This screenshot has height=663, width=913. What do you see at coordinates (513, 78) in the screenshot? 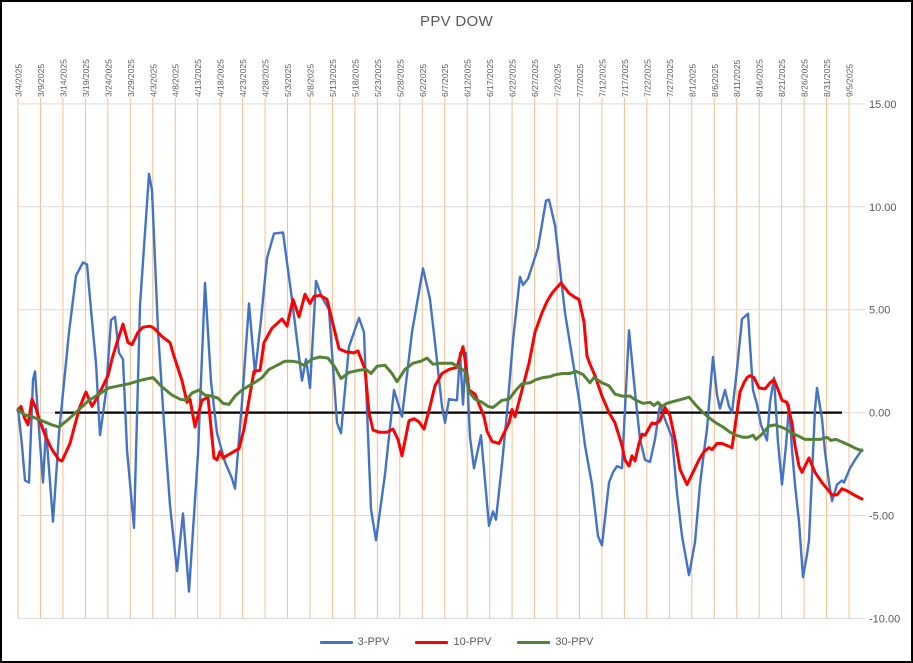
I see `x-axis-label: 6/22/2025` at bounding box center [513, 78].